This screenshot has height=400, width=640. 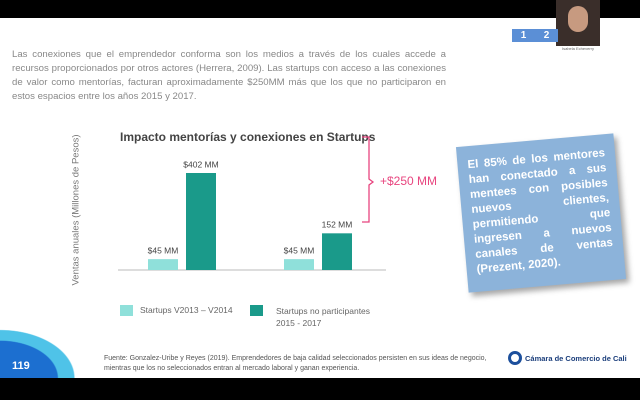 I want to click on legend-label: Startups no participantes 2015 - 2017, so click(x=323, y=317).